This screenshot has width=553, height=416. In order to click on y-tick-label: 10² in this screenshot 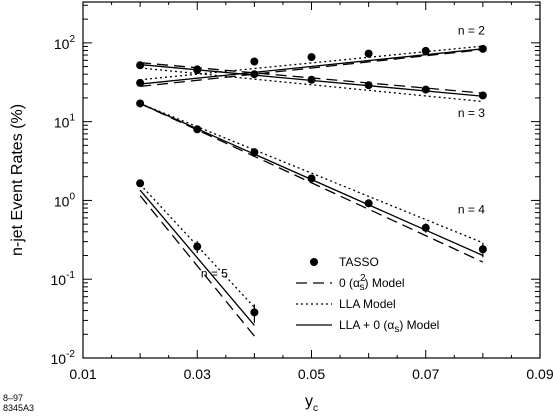, I will do `click(65, 43)`.